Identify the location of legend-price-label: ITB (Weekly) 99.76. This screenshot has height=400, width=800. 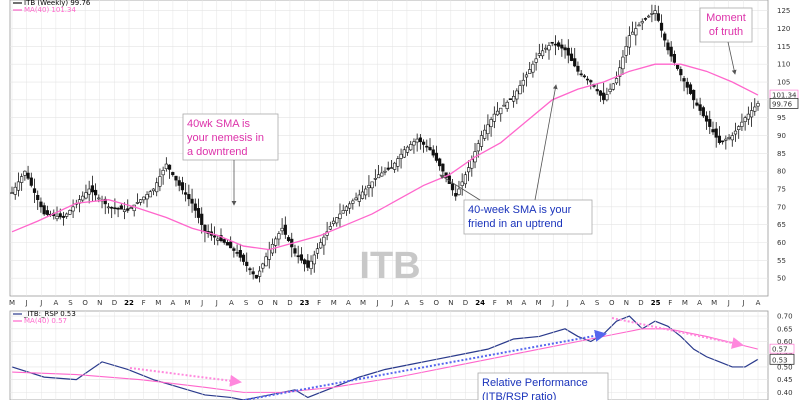
(57, 3).